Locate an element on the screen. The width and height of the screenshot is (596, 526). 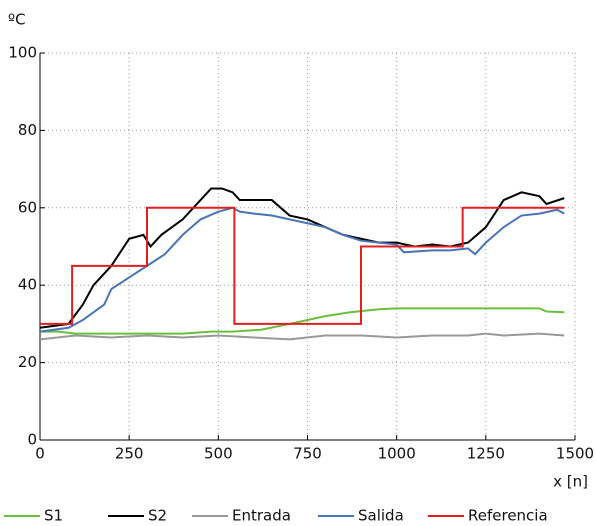
legend-label: S2 is located at coordinates (157, 516).